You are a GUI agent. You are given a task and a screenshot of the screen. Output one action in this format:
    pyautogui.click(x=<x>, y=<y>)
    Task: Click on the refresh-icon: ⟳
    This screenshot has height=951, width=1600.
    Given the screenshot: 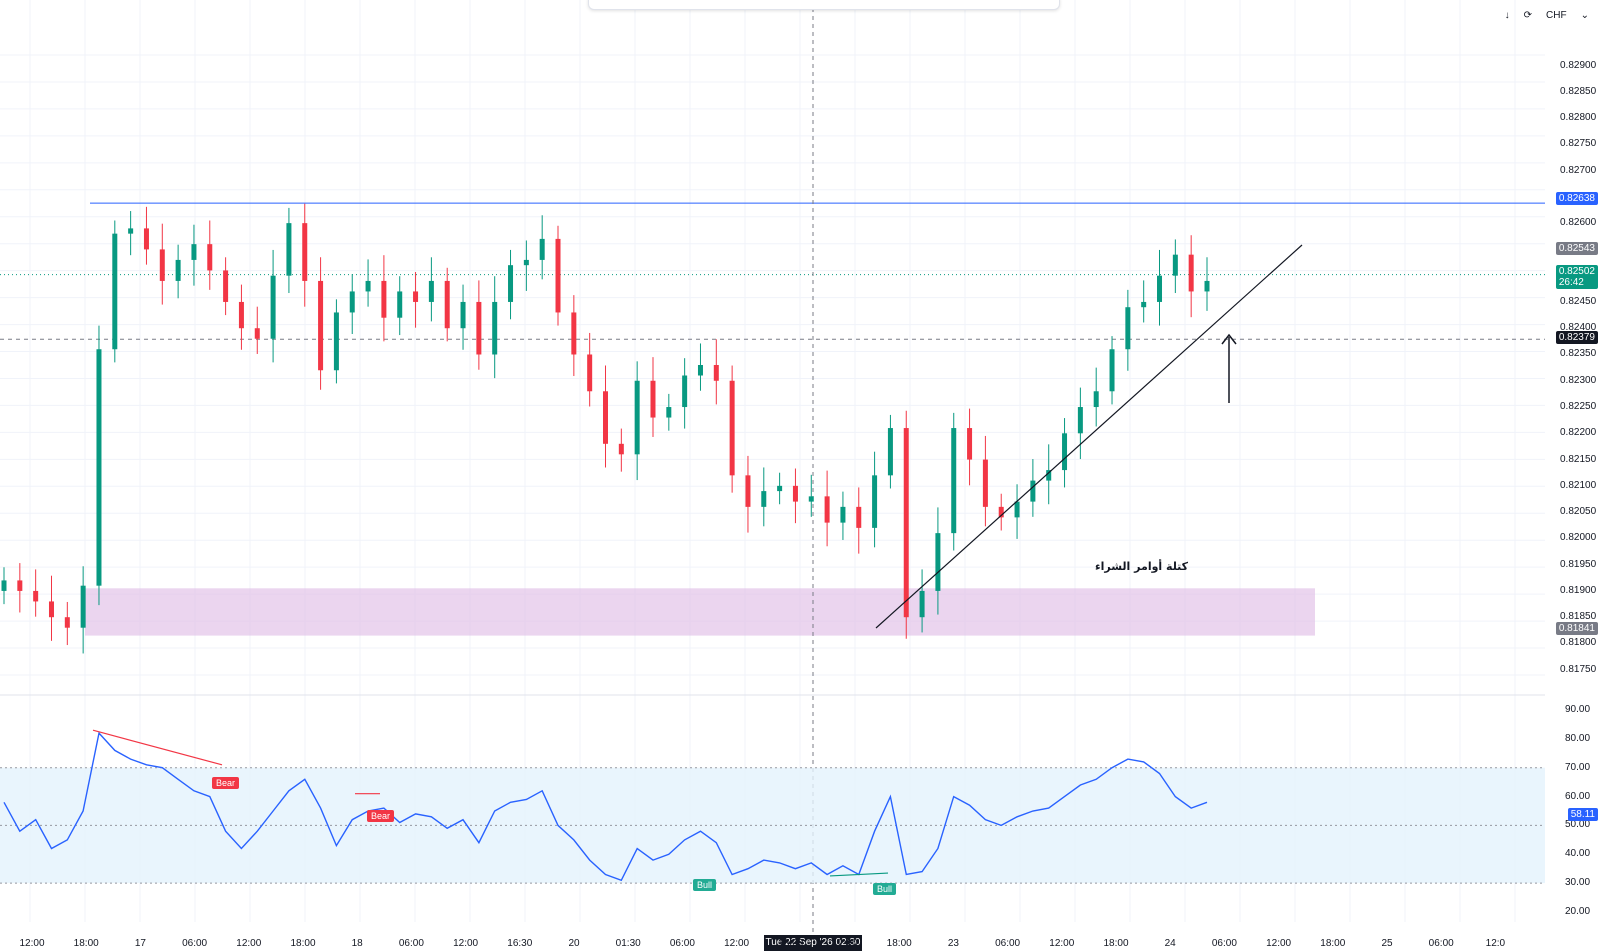 What is the action you would take?
    pyautogui.click(x=1528, y=15)
    